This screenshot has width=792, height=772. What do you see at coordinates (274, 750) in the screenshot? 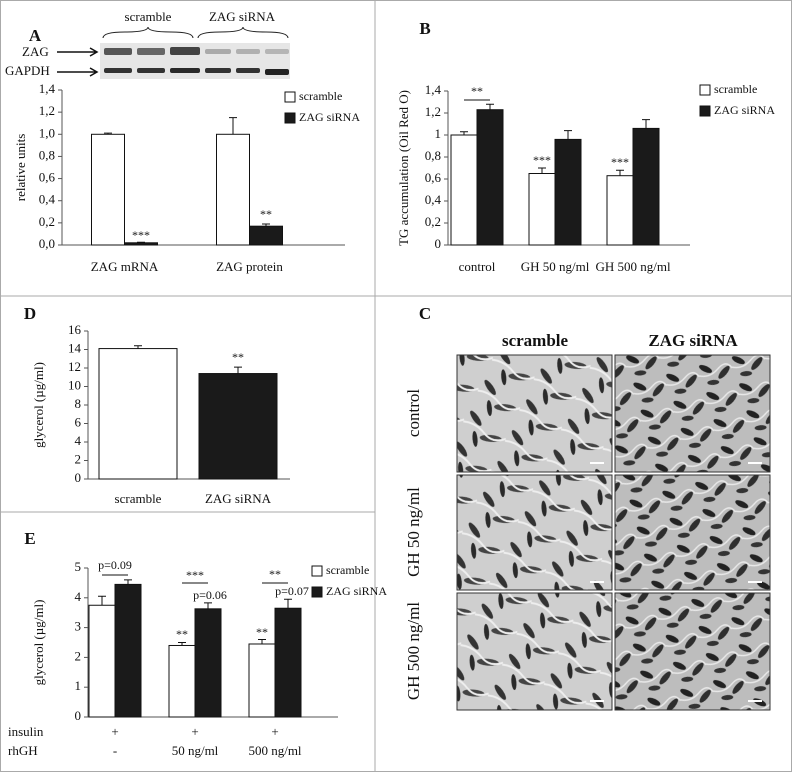
I see `x-tick-label: 500 ng/ml` at bounding box center [274, 750].